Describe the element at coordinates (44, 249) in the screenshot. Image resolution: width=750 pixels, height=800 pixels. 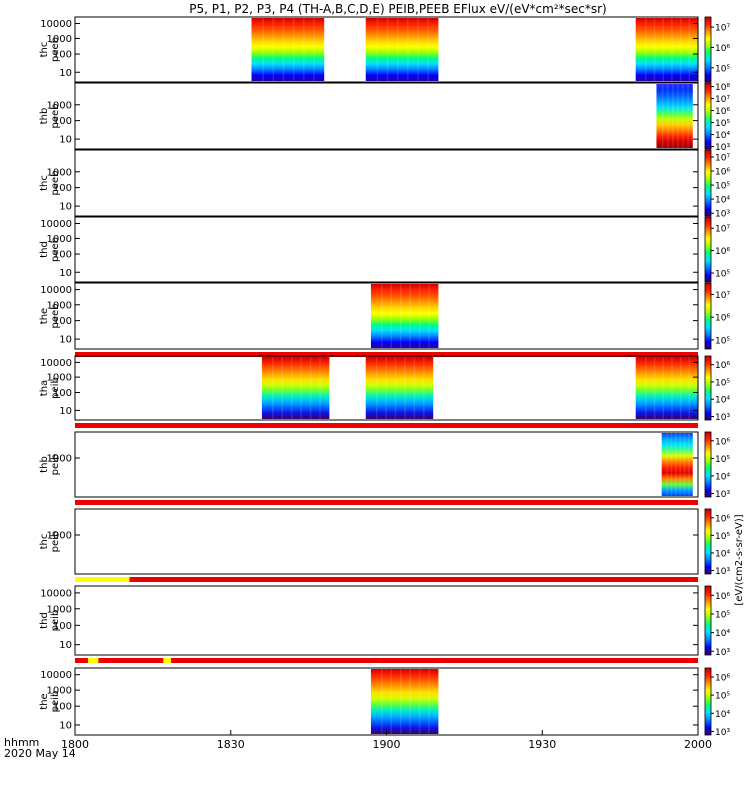
I see `panel-probe-label: thd` at that location.